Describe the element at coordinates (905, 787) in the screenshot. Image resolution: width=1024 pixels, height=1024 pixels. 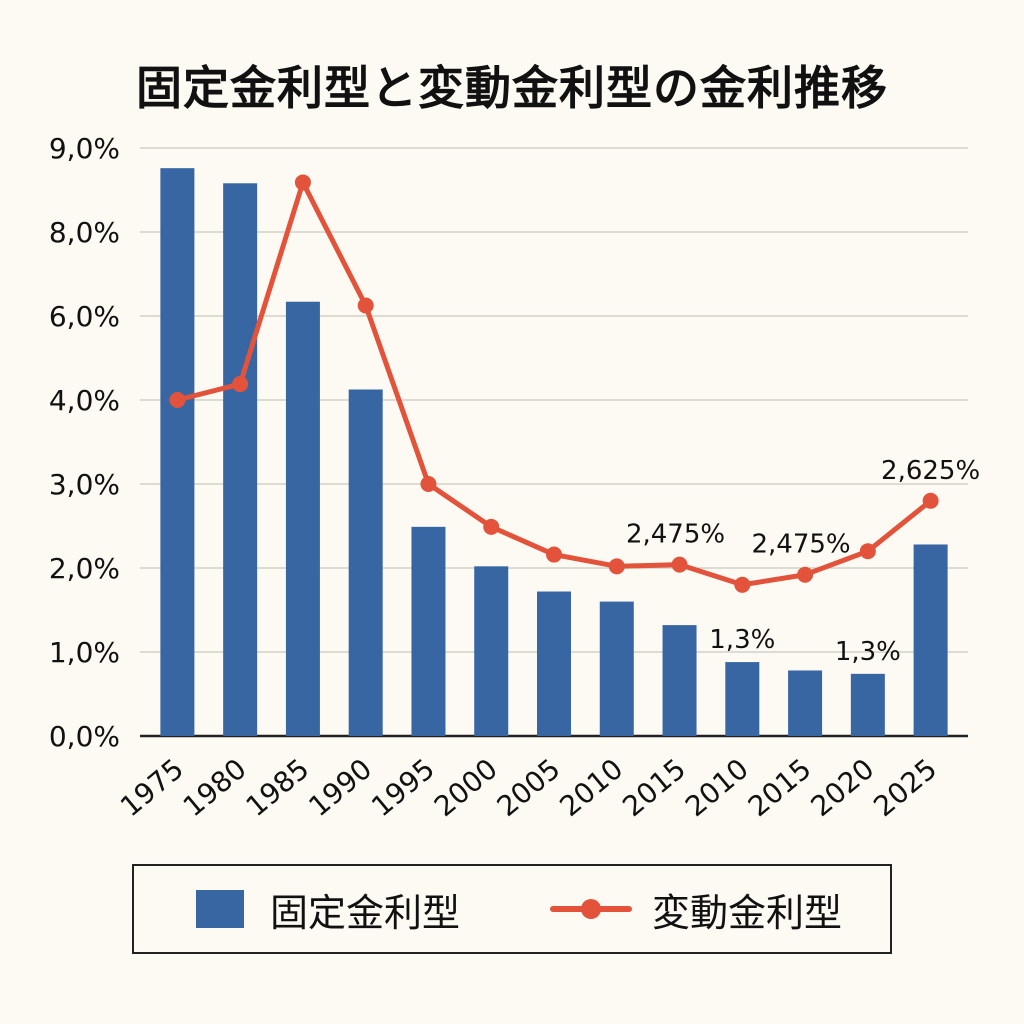
I see `x-tick-label: 2025` at that location.